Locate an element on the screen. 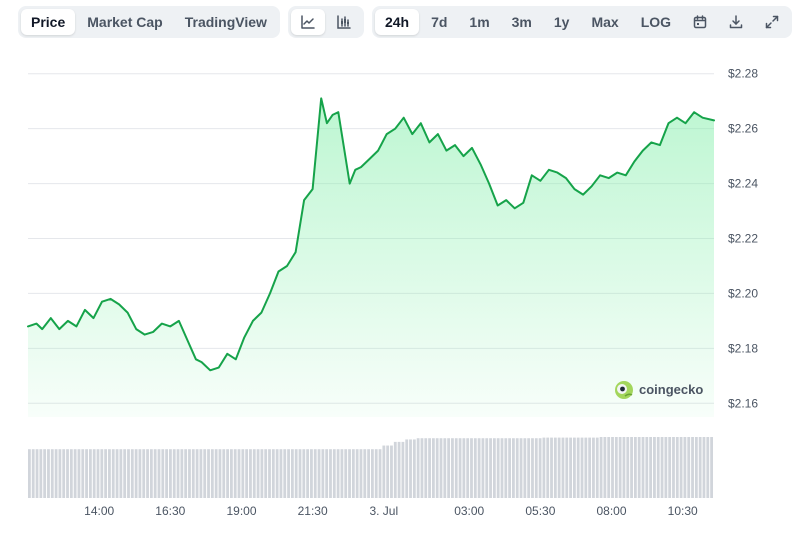 The image size is (800, 535). x-tick-label: 03:00 is located at coordinates (469, 511).